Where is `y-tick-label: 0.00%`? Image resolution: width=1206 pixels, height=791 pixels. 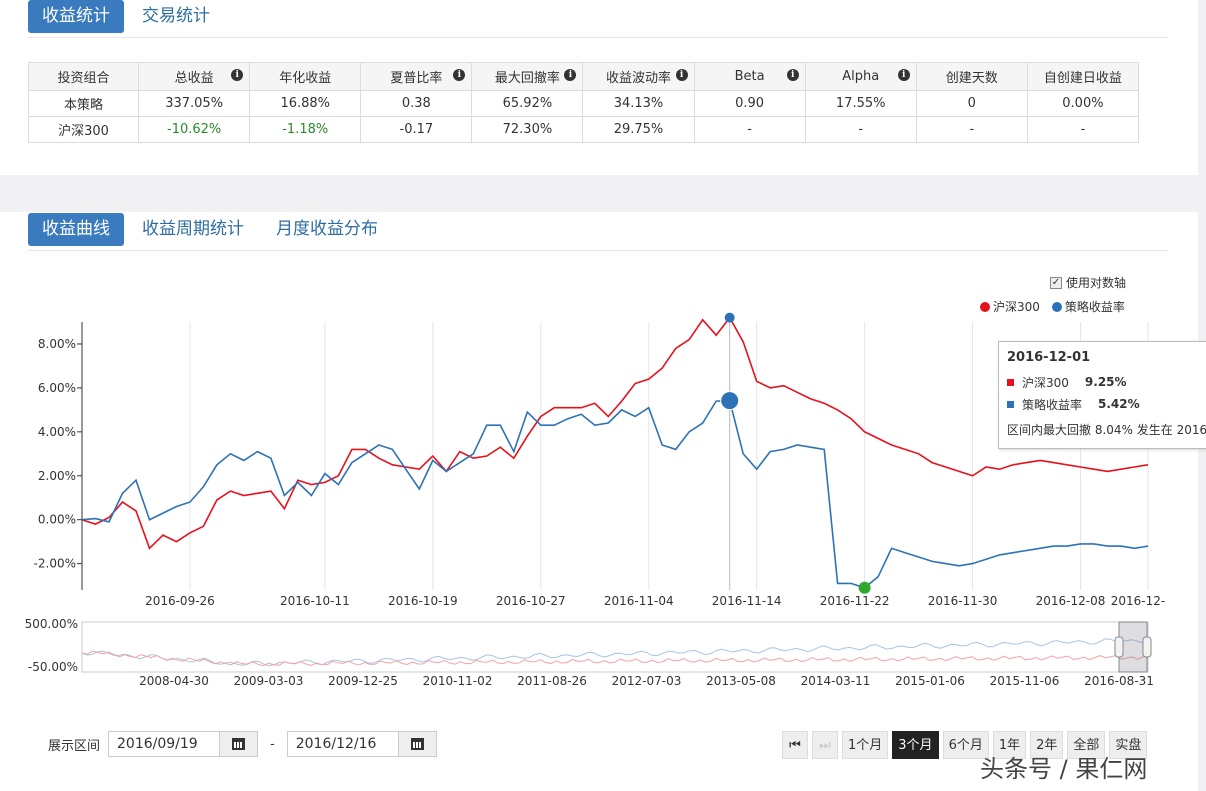
y-tick-label: 0.00% is located at coordinates (57, 520).